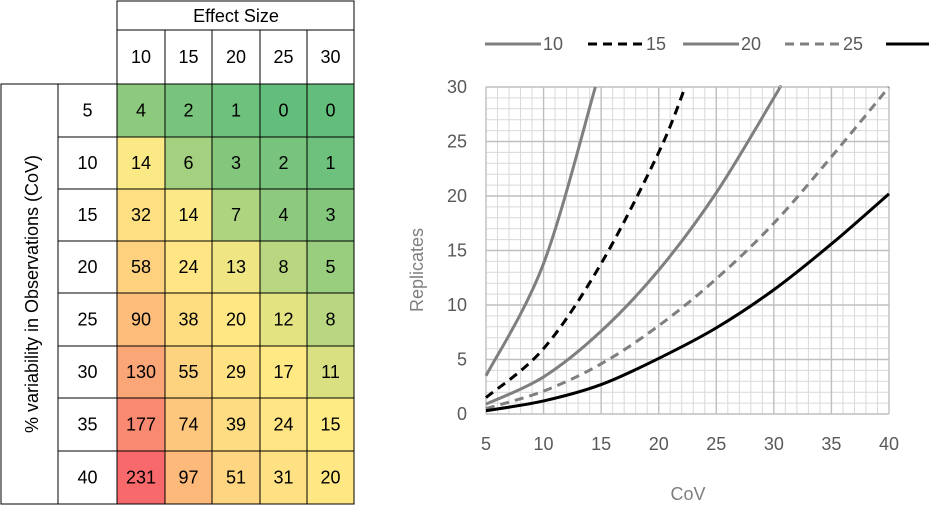 Image resolution: width=929 pixels, height=514 pixels. What do you see at coordinates (283, 57) in the screenshot?
I see `effect-size-column-header: 25` at bounding box center [283, 57].